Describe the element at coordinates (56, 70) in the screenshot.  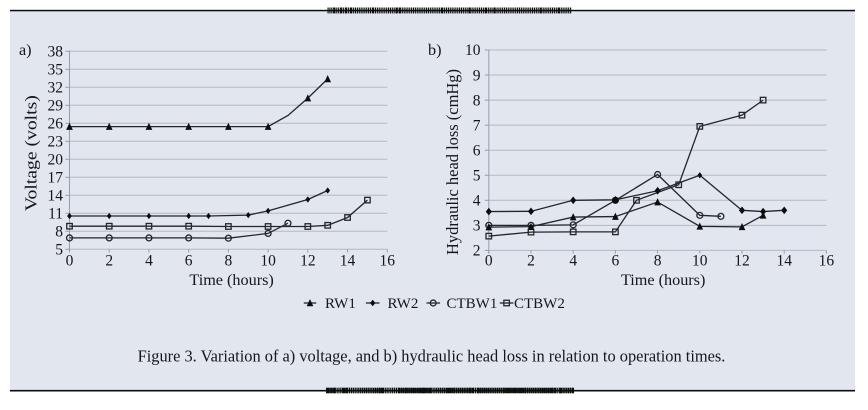
I see `svg-text: 35` at that location.